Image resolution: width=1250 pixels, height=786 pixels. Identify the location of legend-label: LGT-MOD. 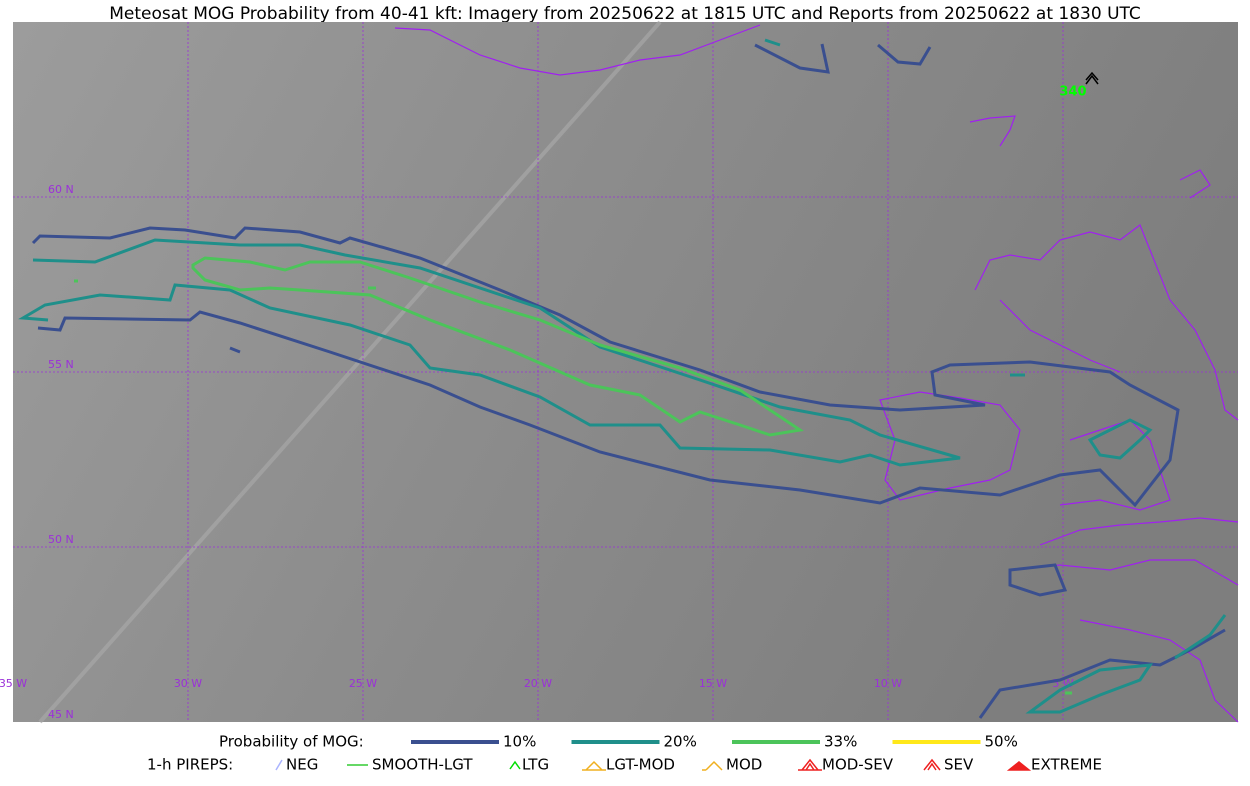
(640, 765).